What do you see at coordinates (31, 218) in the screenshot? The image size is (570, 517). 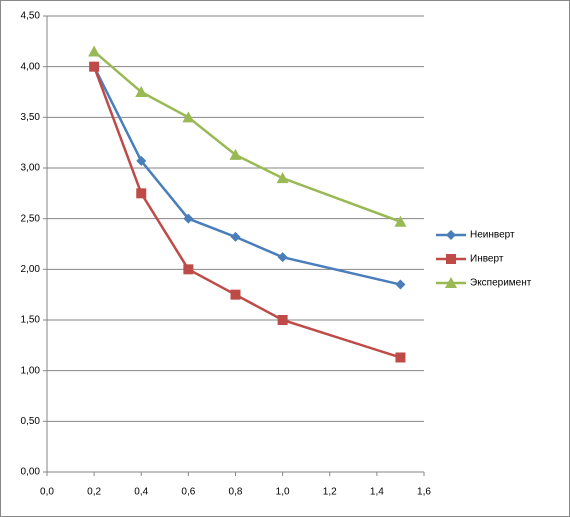 I see `y-tick-label: 2,50` at bounding box center [31, 218].